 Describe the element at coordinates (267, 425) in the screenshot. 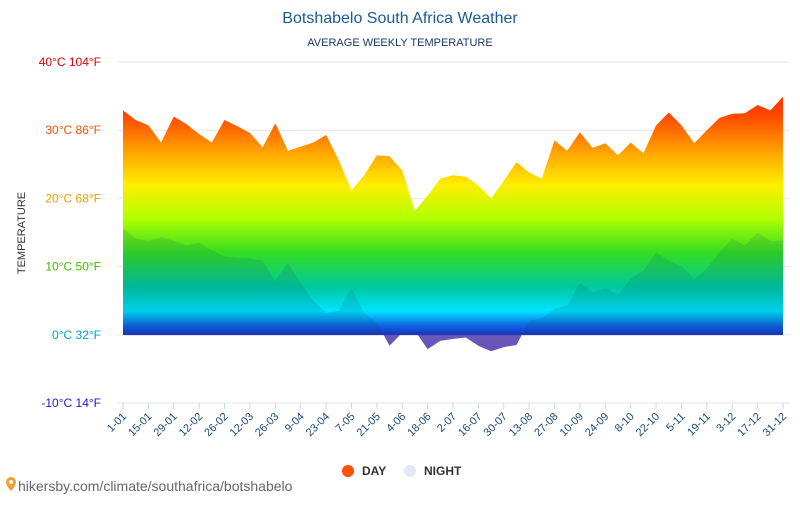

I see `x-tick-label: 26-03` at that location.